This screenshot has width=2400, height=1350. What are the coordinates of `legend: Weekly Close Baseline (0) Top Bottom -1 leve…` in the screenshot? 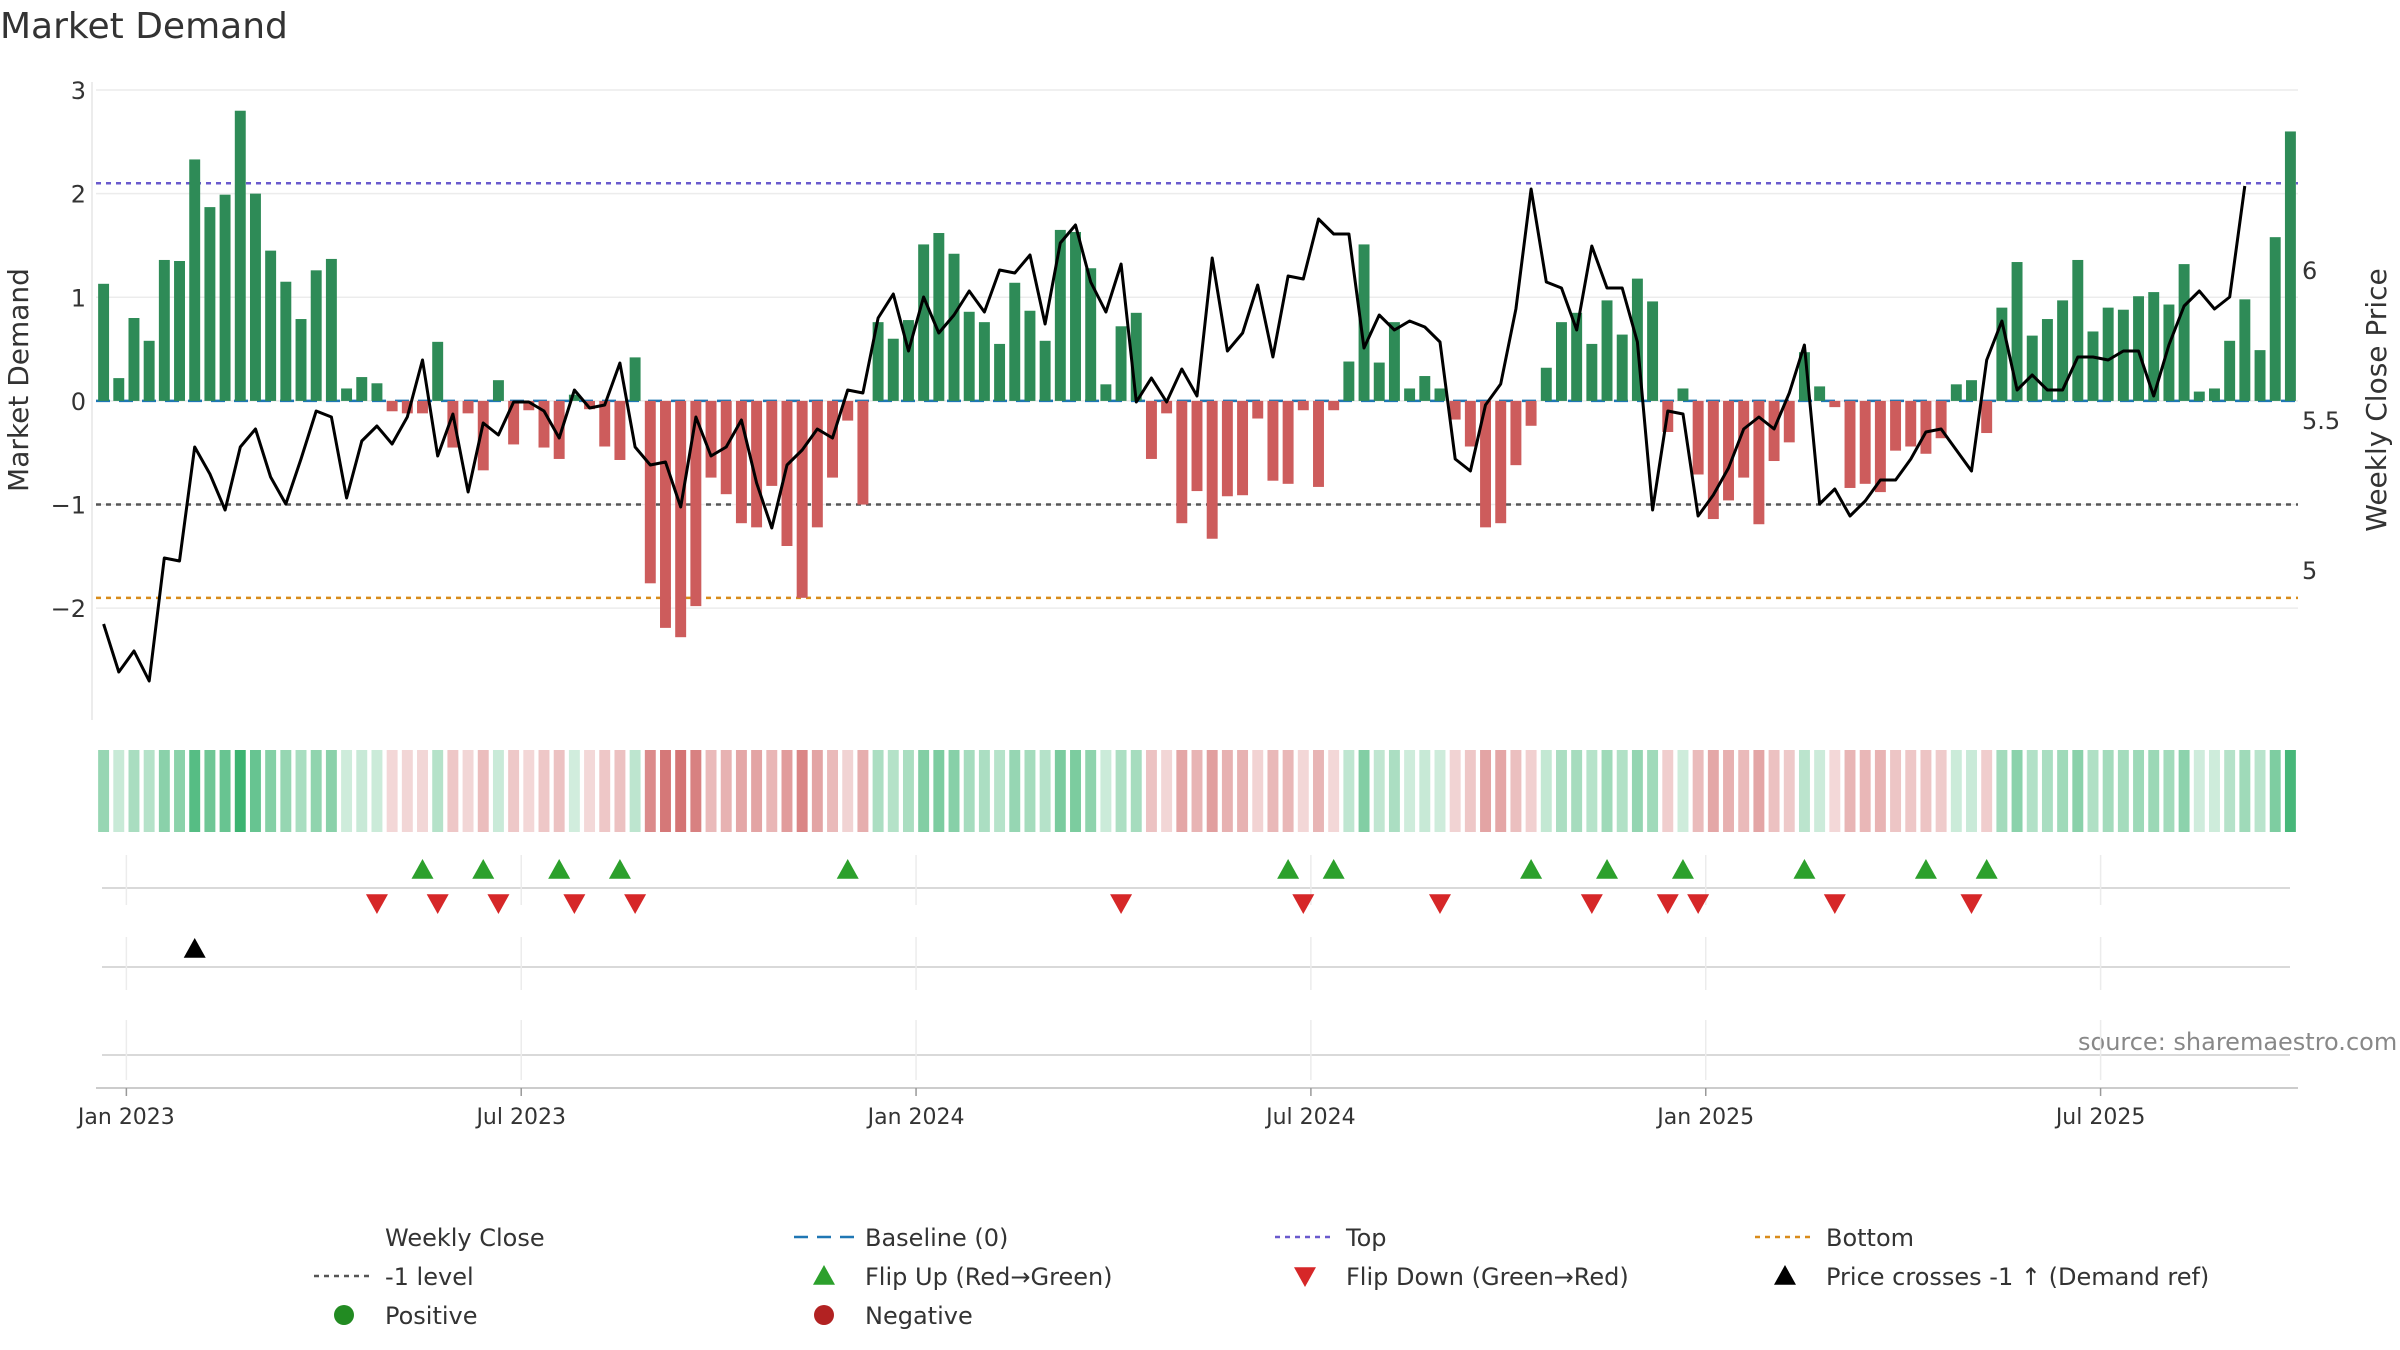 It's located at (1261, 1277).